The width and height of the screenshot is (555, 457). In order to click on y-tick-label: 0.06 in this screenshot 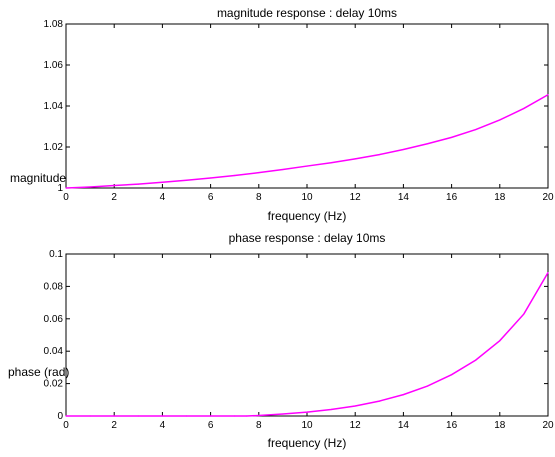, I will do `click(54, 319)`.